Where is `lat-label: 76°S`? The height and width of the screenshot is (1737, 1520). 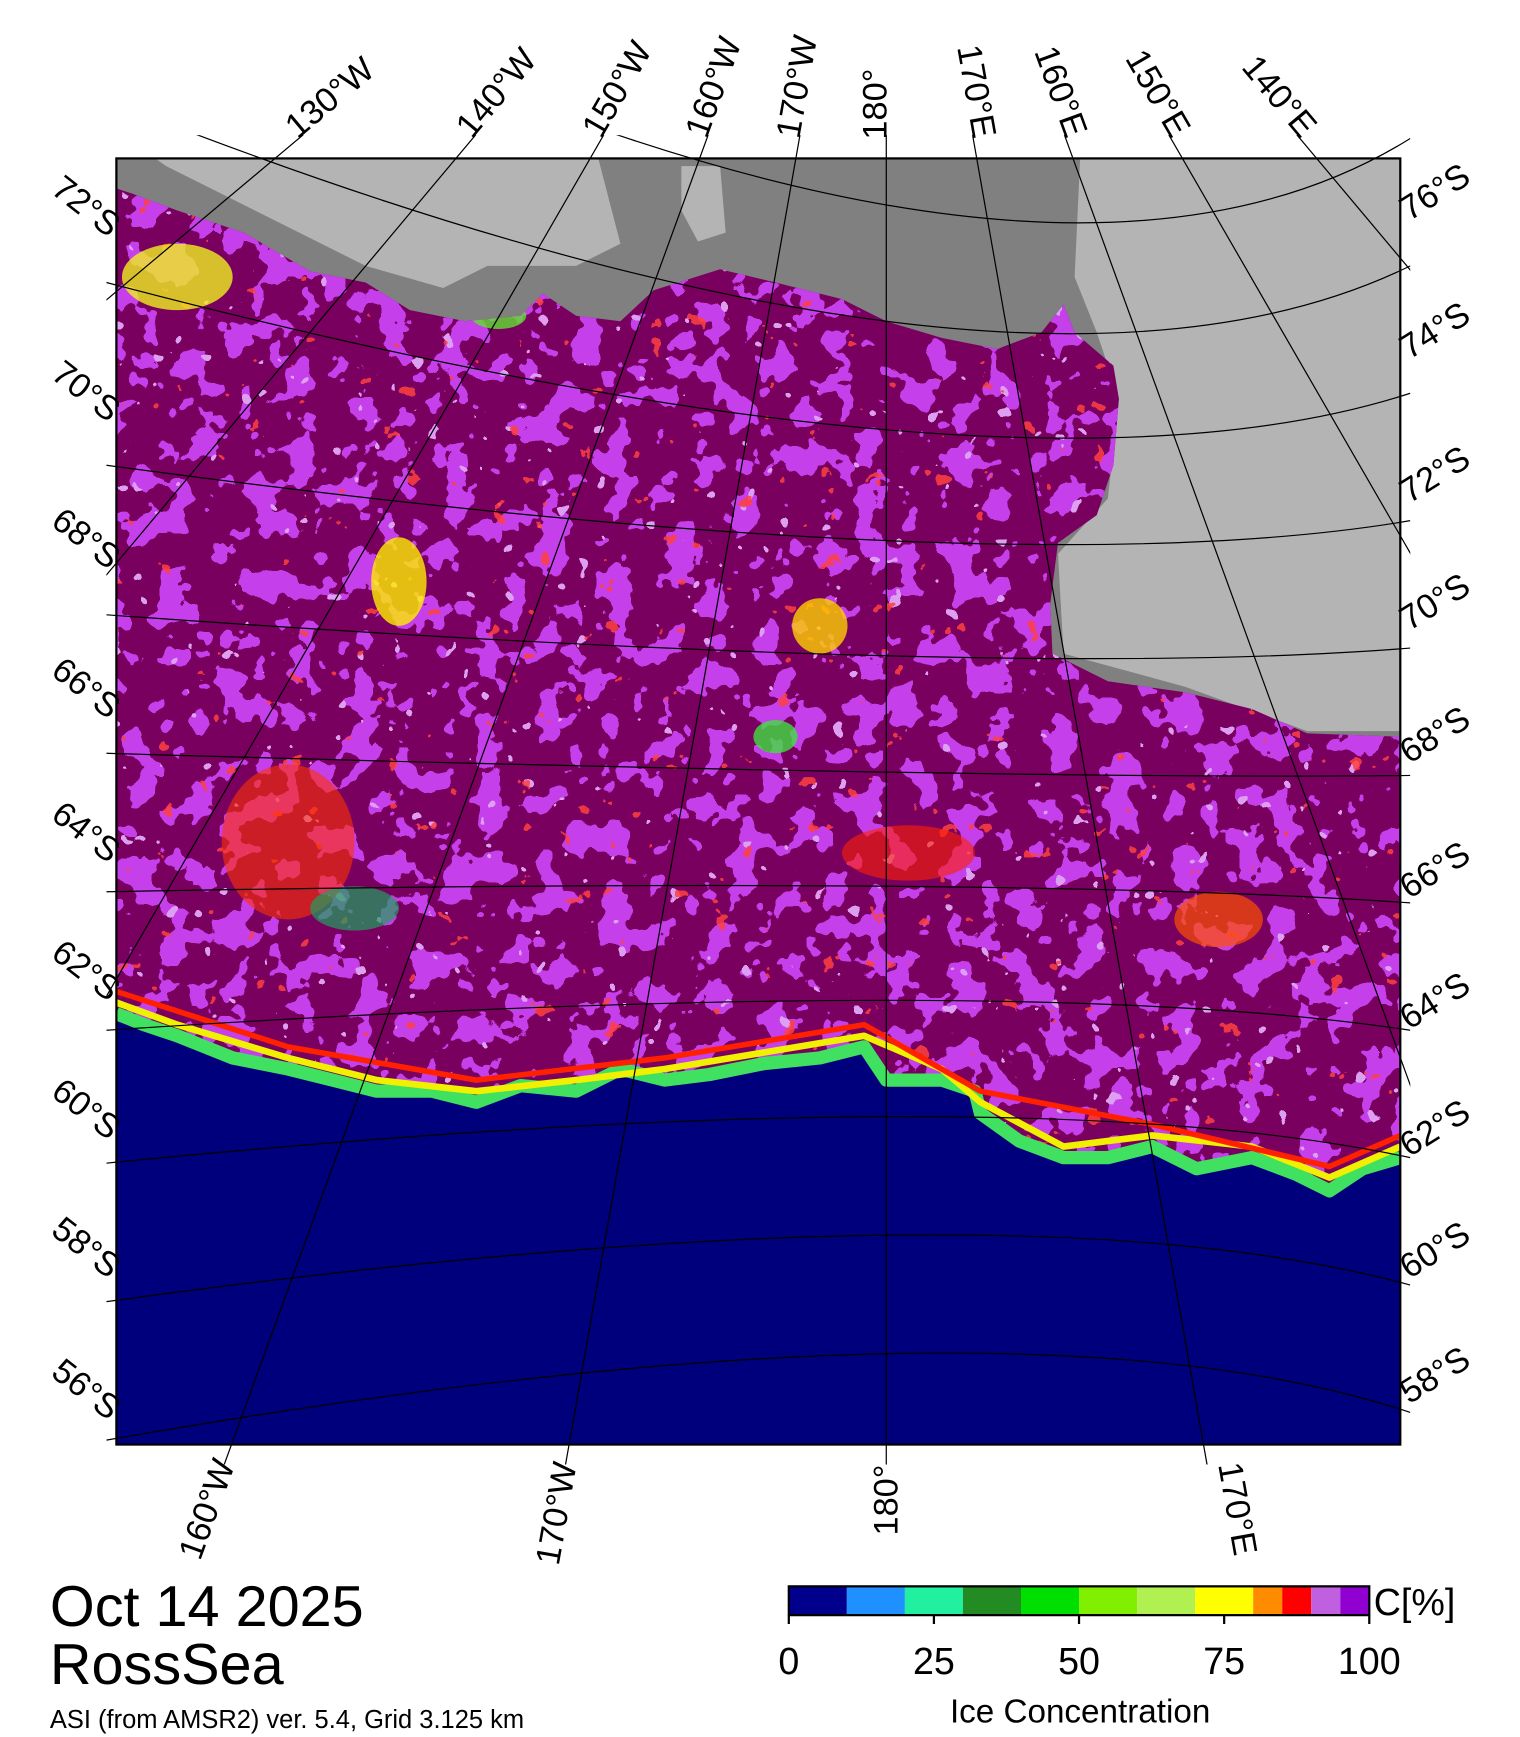 lat-label: 76°S is located at coordinates (1435, 192).